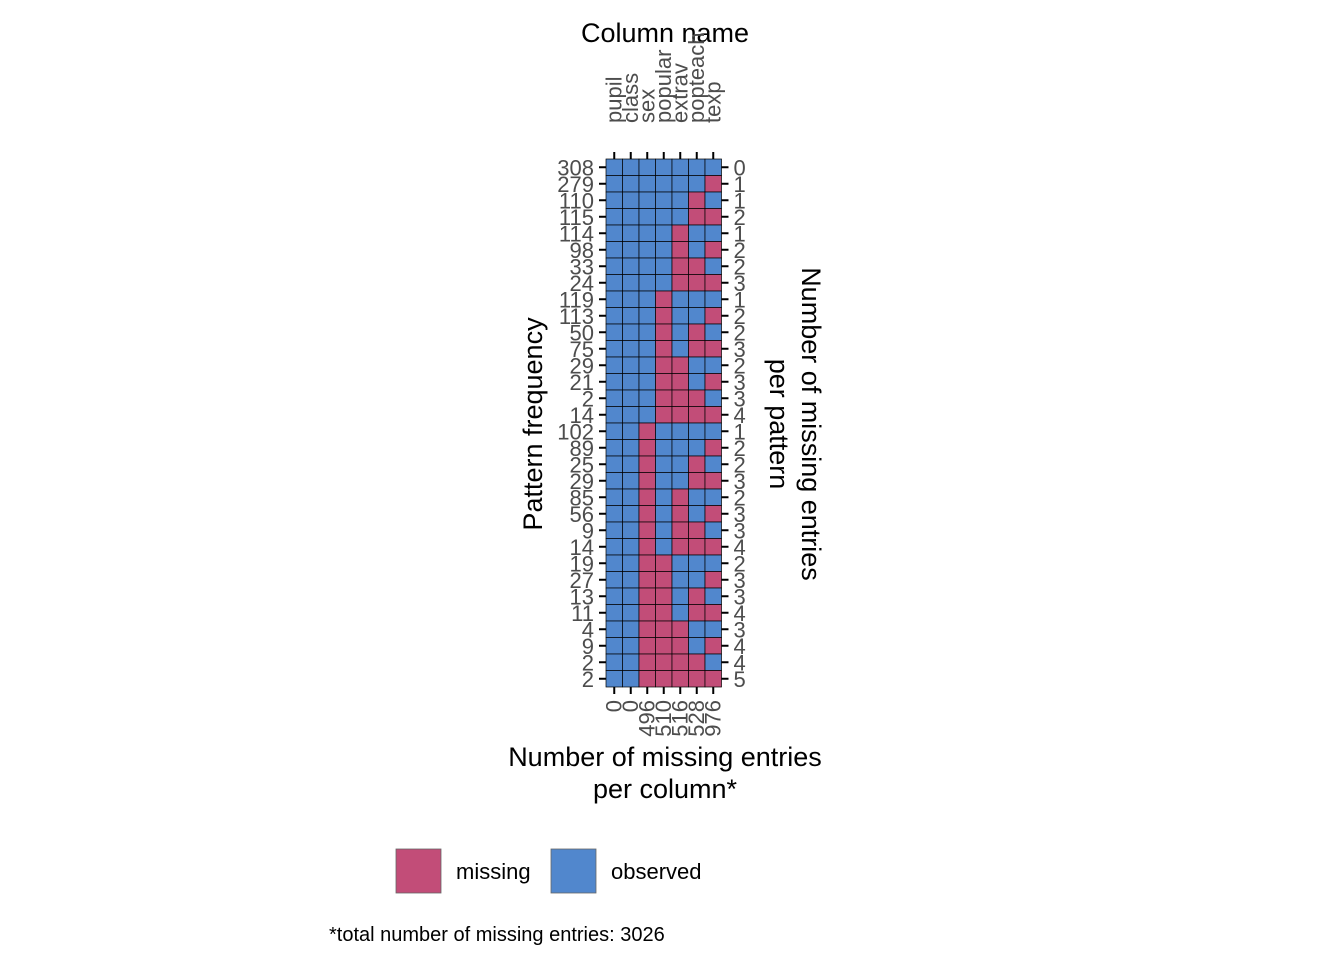 The width and height of the screenshot is (1344, 960). What do you see at coordinates (588, 530) in the screenshot?
I see `pattern-frequency-label: 9` at bounding box center [588, 530].